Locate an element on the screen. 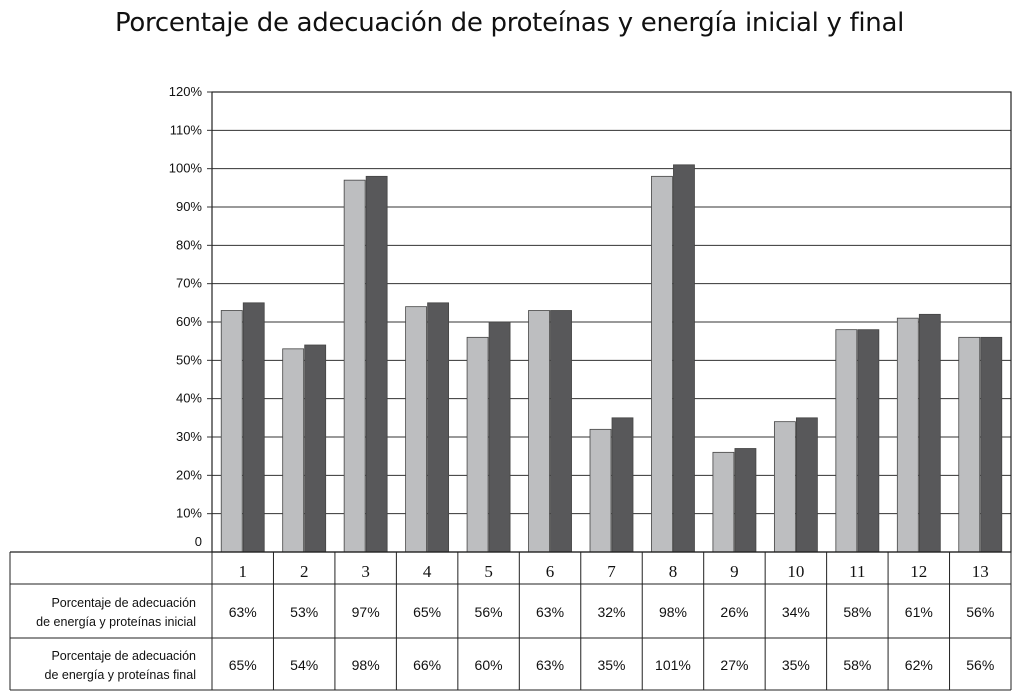 The height and width of the screenshot is (699, 1019). x-category-label: 12 is located at coordinates (918, 571).